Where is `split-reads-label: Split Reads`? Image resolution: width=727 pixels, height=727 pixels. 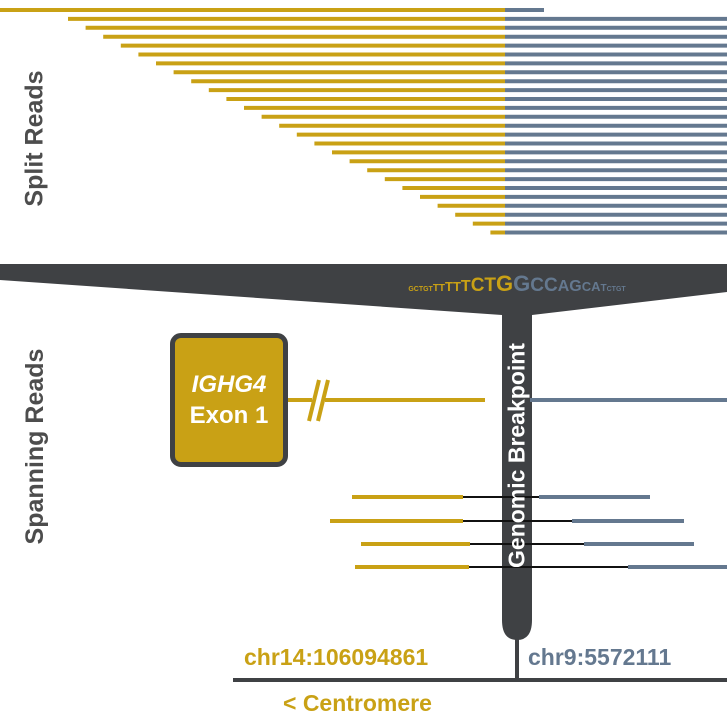
split-reads-label: Split Reads is located at coordinates (34, 138).